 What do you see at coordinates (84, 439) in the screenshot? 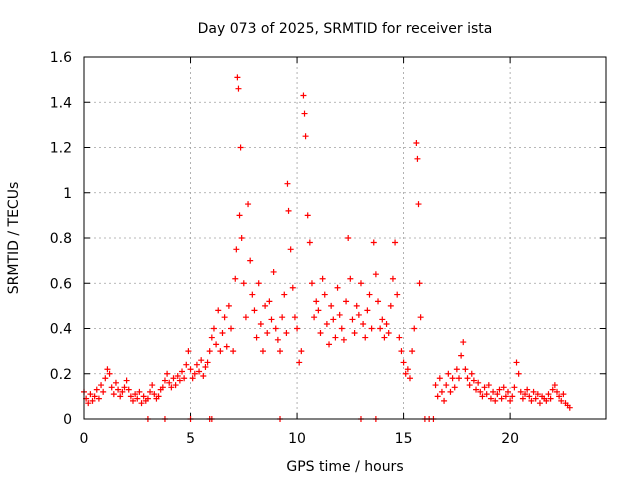
I see `x-tick-label: 0` at bounding box center [84, 439].